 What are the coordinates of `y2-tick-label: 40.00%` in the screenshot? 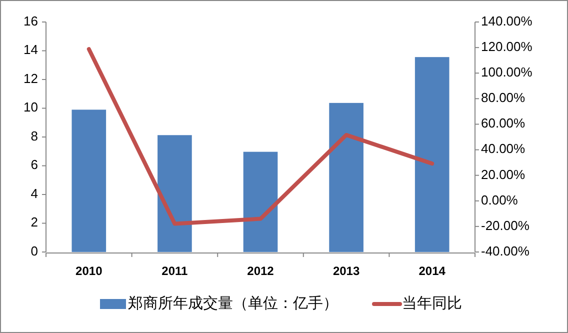 It's located at (503, 148).